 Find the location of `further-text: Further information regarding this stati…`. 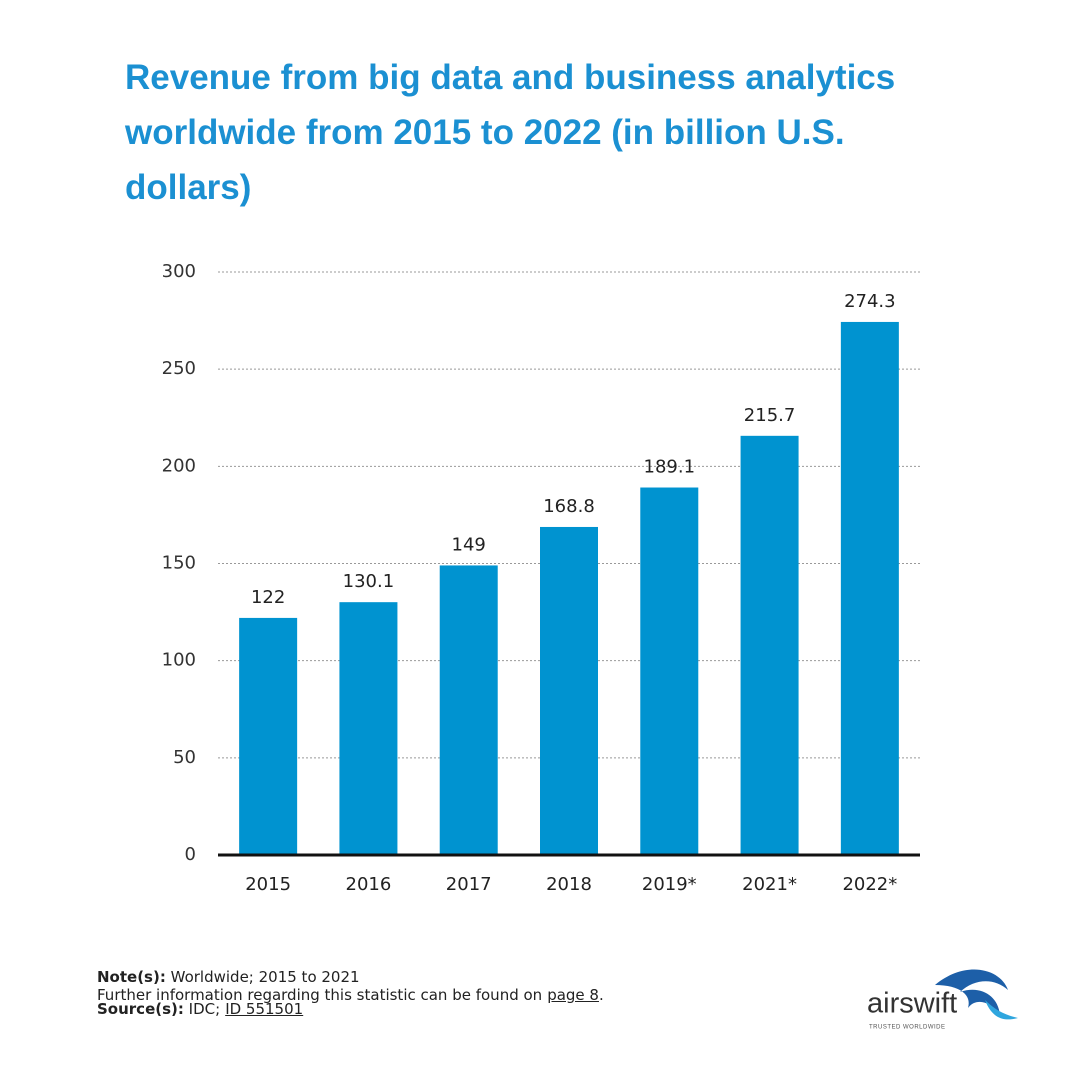

further-text: Further information regarding this stati… is located at coordinates (320, 995).